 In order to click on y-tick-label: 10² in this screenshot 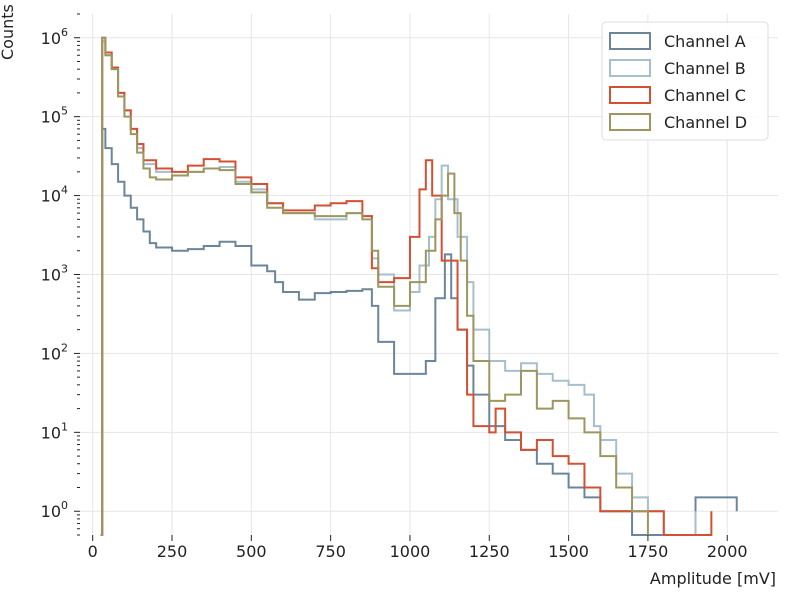, I will do `click(54, 352)`.